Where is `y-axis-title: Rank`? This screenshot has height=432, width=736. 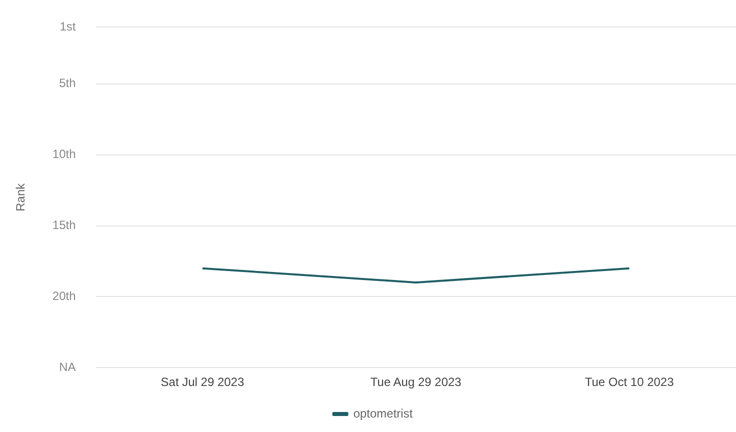
y-axis-title: Rank is located at coordinates (21, 197).